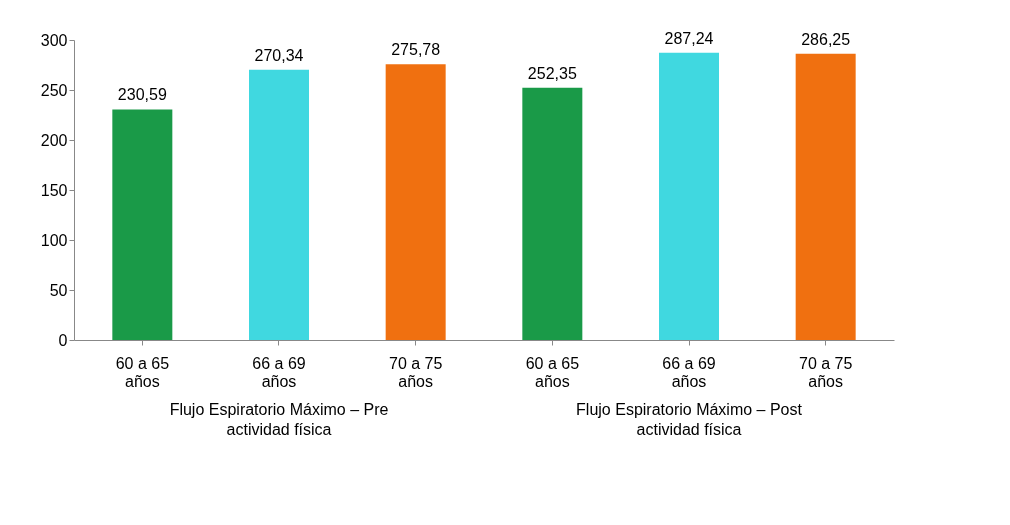 The width and height of the screenshot is (1010, 525). Describe the element at coordinates (689, 419) in the screenshot. I see `text: Flujo Espiratorio Máximo – Post actividad física` at that location.